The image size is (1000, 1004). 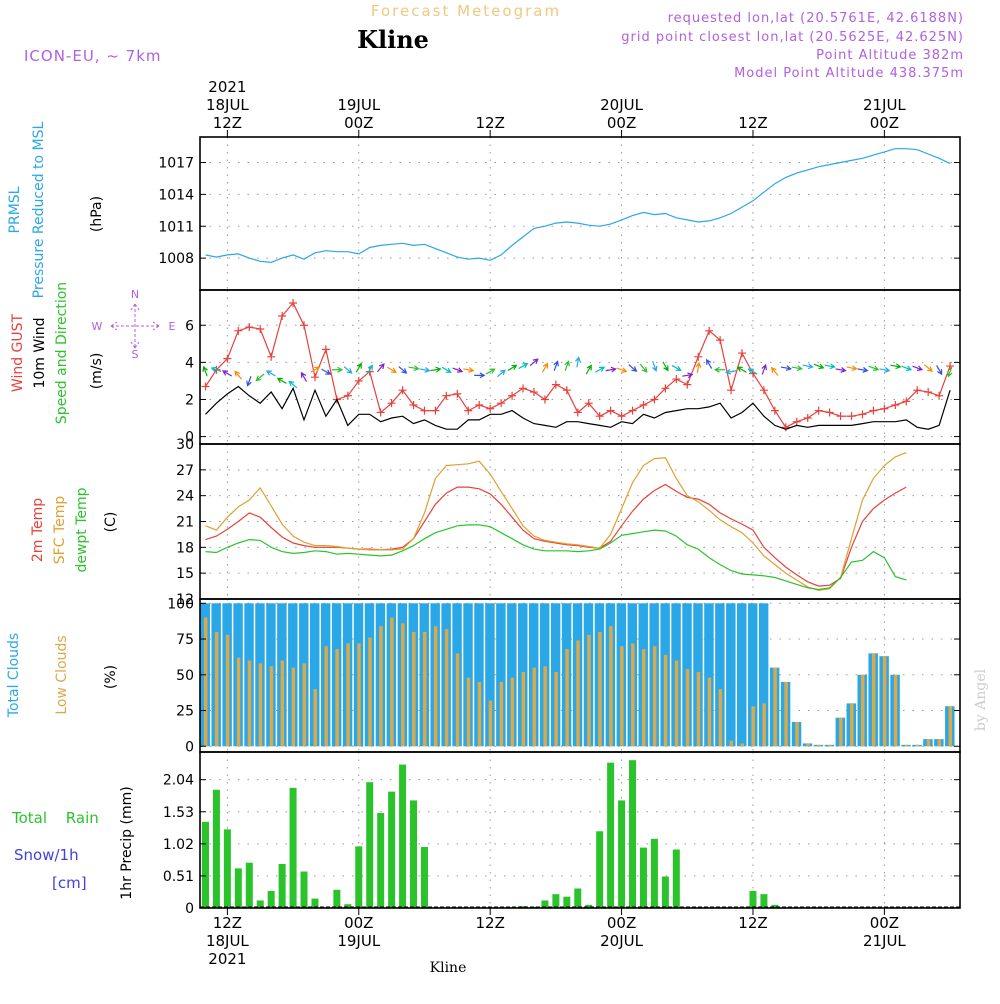 What do you see at coordinates (40, 352) in the screenshot?
I see `wind-axis-label: 10m Wind` at bounding box center [40, 352].